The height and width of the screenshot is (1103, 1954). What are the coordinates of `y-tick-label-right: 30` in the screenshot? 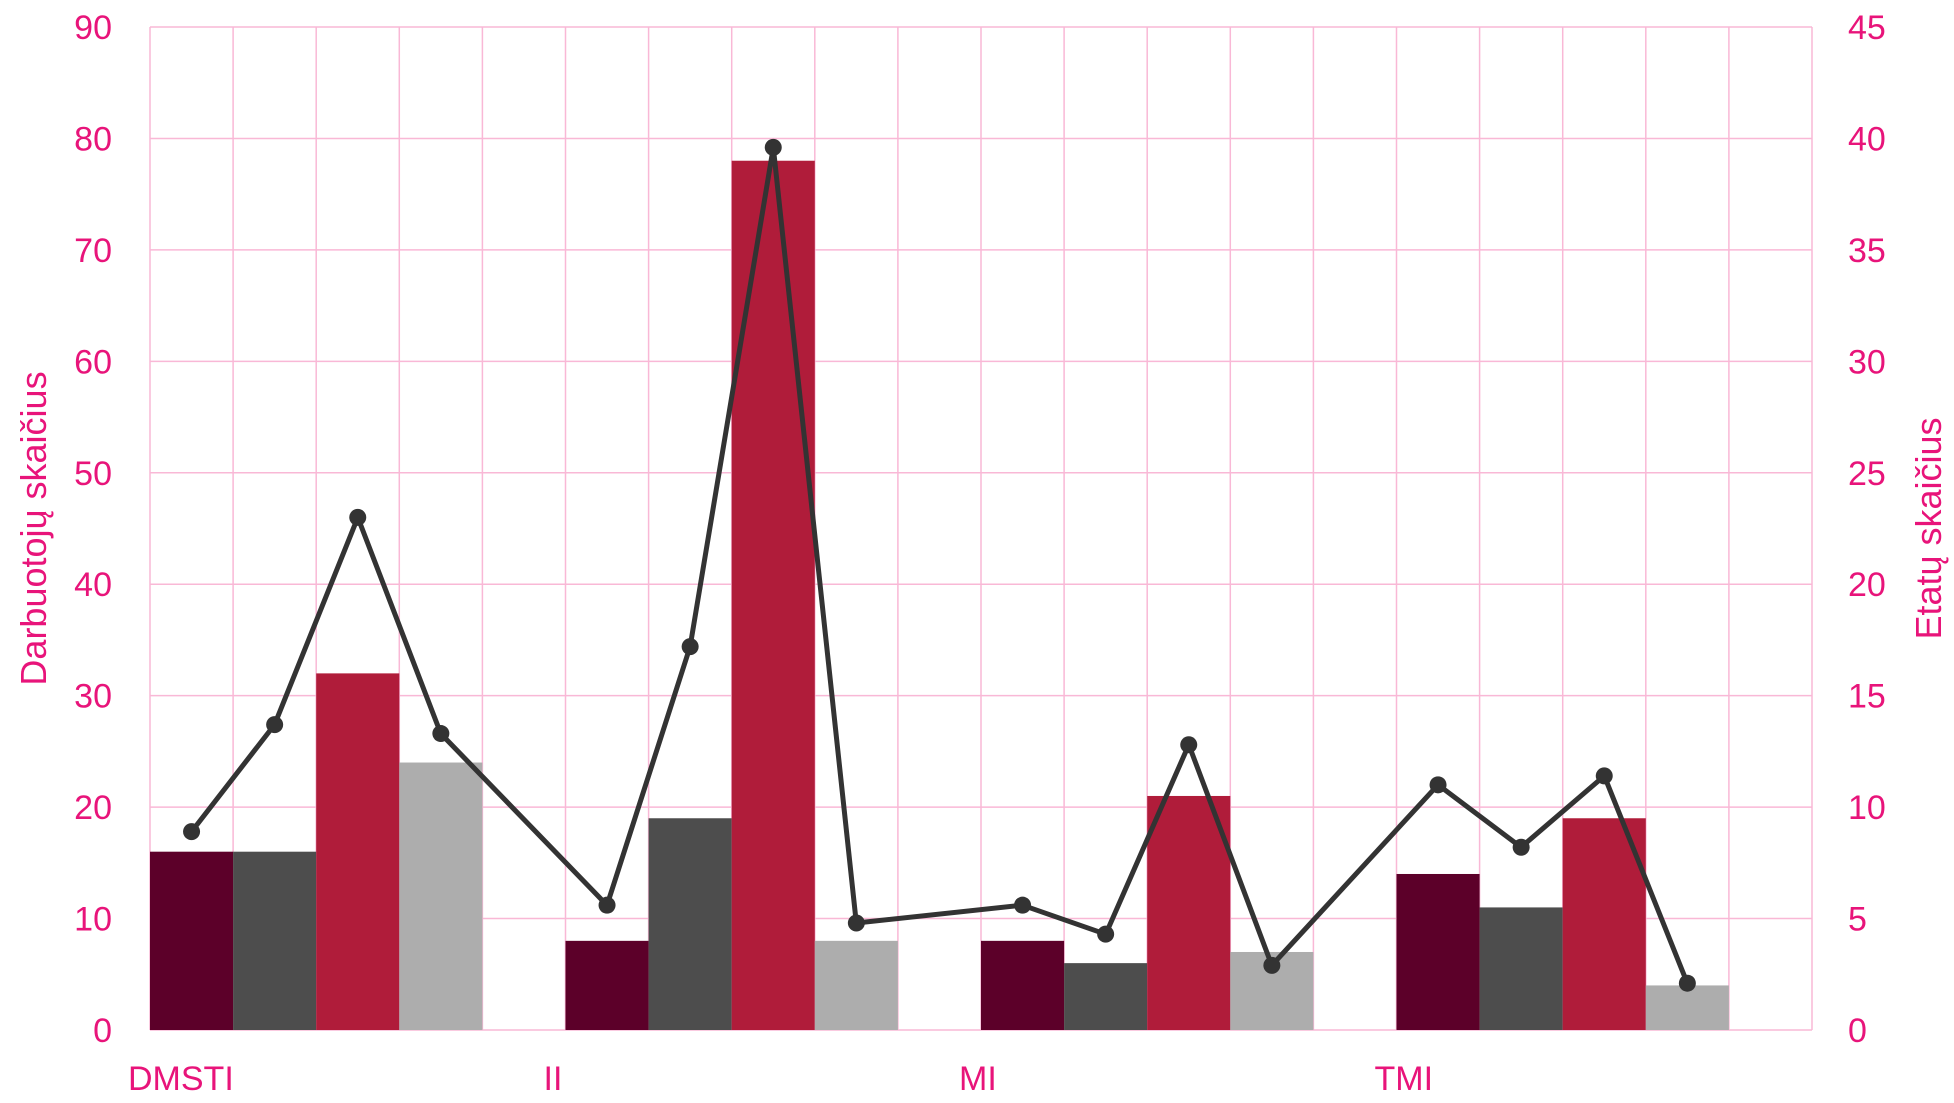 It's located at (1867, 362).